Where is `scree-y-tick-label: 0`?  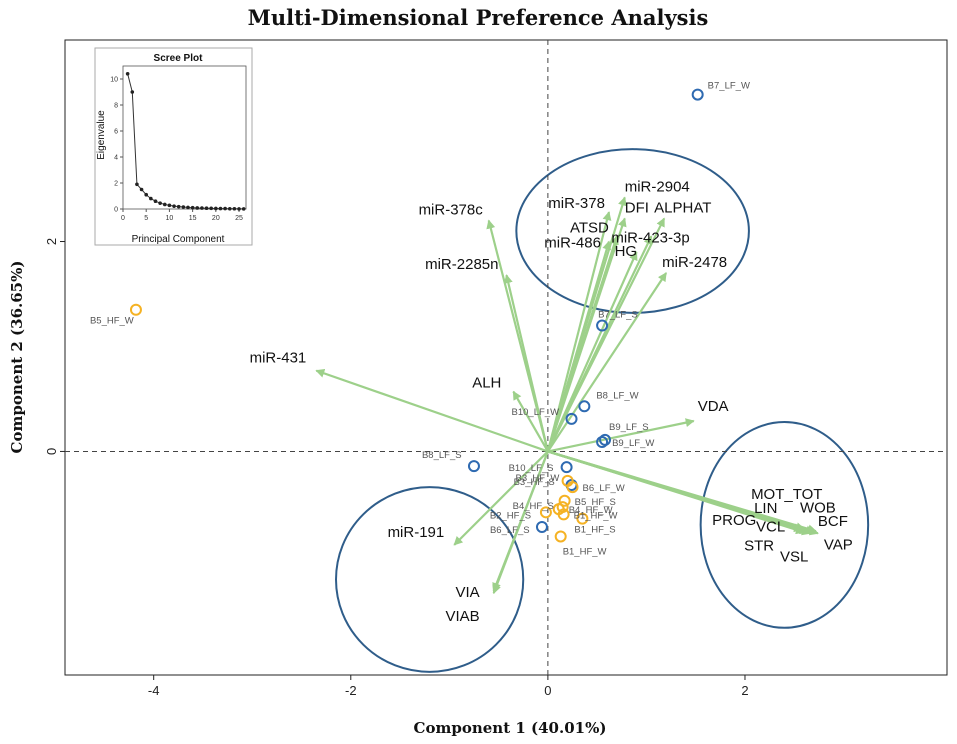
scree-y-tick-label: 0 is located at coordinates (116, 210).